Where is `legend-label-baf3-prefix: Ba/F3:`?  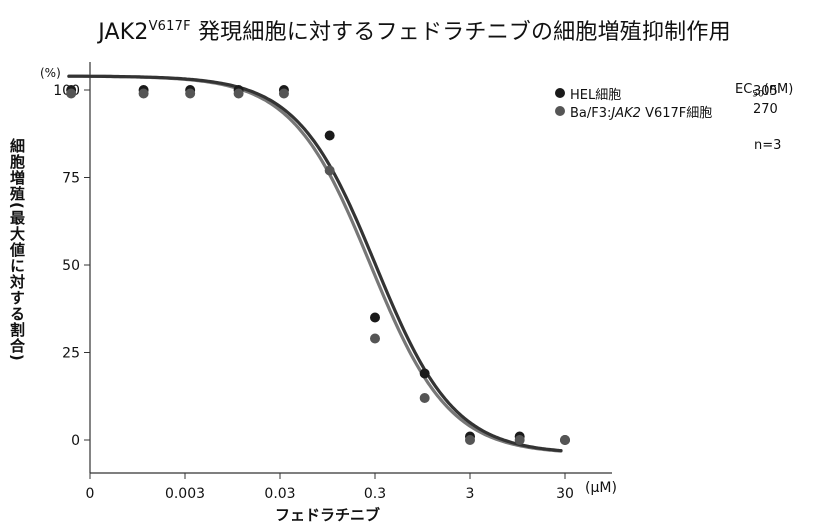
legend-label-baf3-prefix: Ba/F3: is located at coordinates (591, 113).